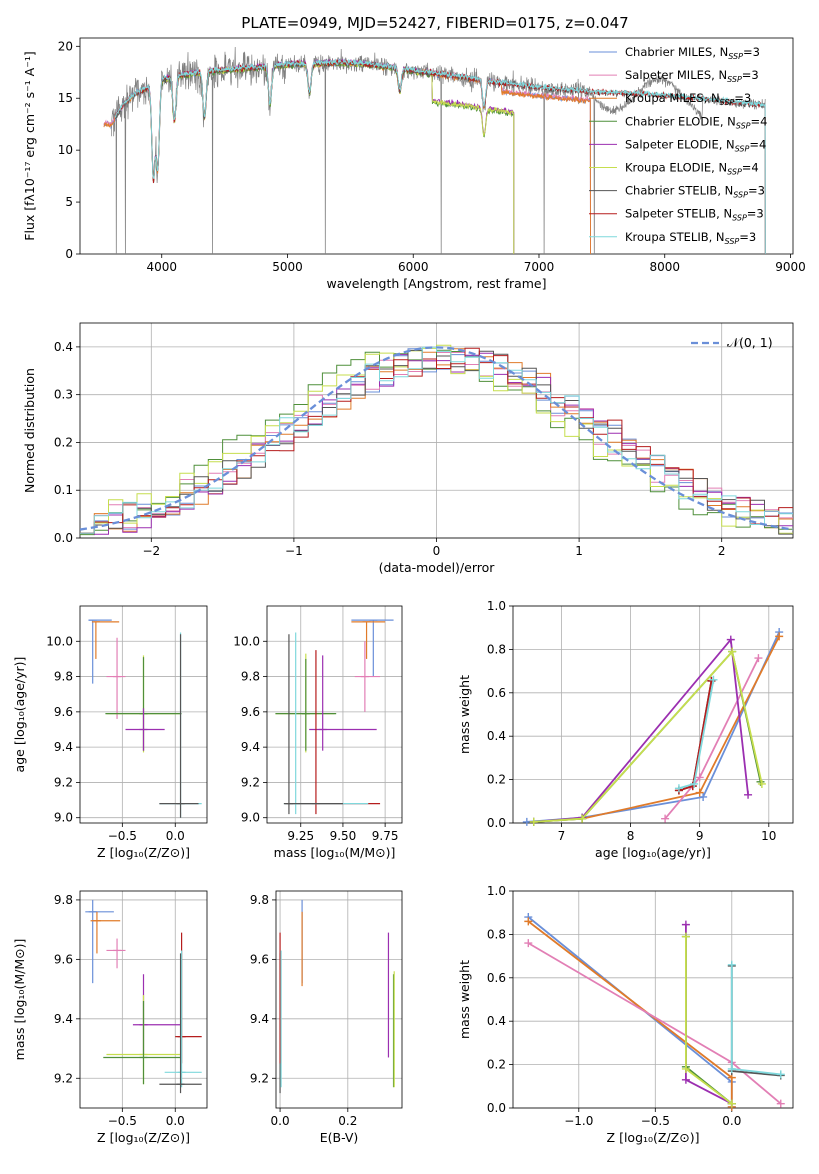 The height and width of the screenshot is (1174, 819). I want to click on x-tick-label: 8000, so click(664, 267).